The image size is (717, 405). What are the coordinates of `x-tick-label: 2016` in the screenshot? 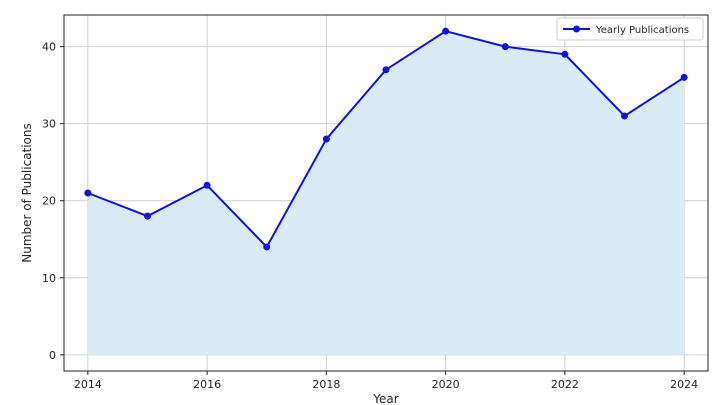 It's located at (207, 384).